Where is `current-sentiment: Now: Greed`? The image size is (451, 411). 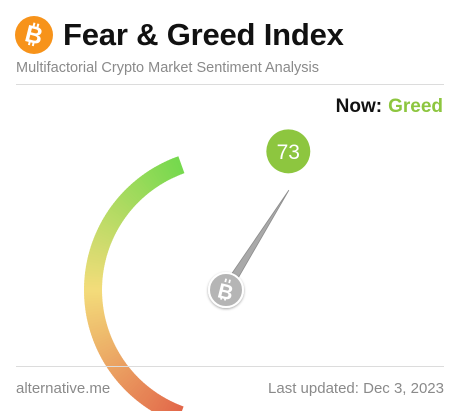
current-sentiment: Now: Greed is located at coordinates (389, 107).